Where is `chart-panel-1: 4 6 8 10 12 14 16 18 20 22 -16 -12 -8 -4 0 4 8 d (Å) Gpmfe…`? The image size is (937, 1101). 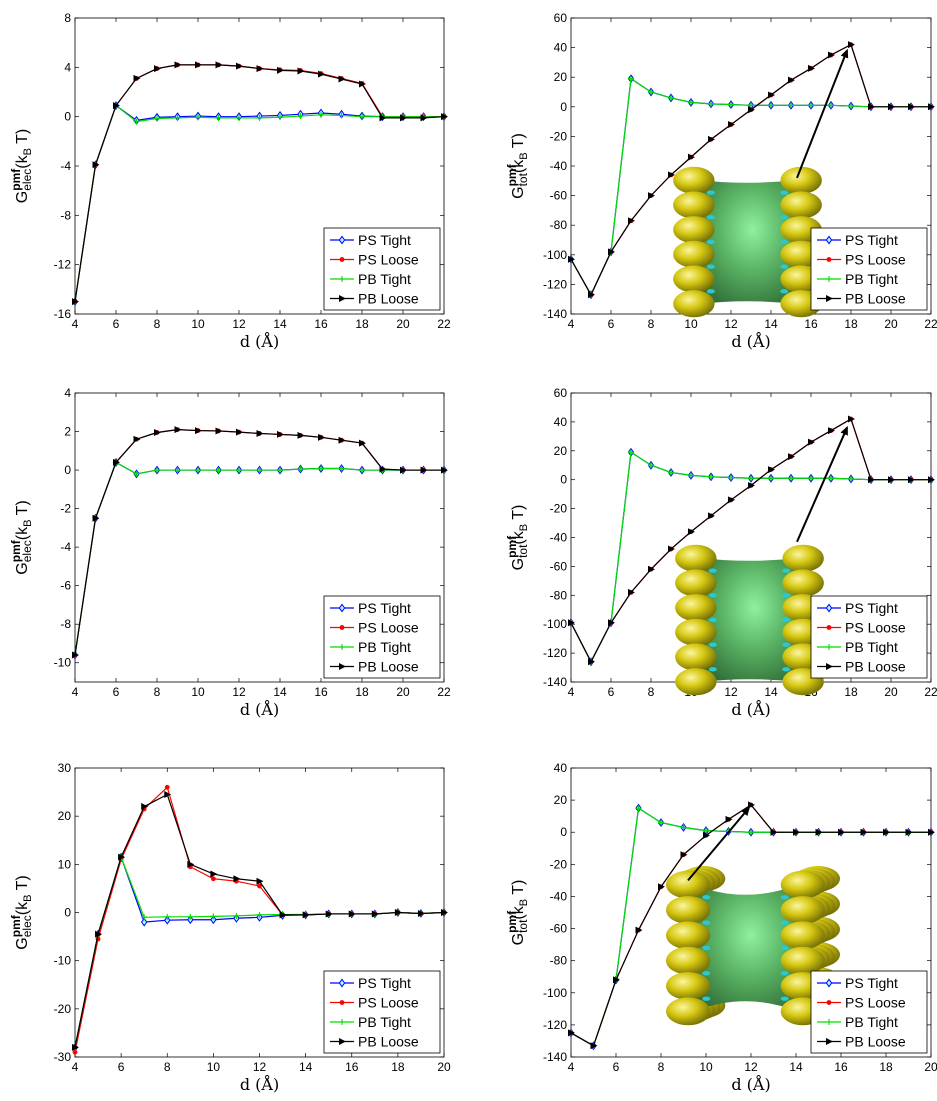 chart-panel-1: 4 6 8 10 12 14 16 18 20 22 -16 -12 -8 -4 0 4 8 d (Å) Gpmfe… is located at coordinates (230, 181).